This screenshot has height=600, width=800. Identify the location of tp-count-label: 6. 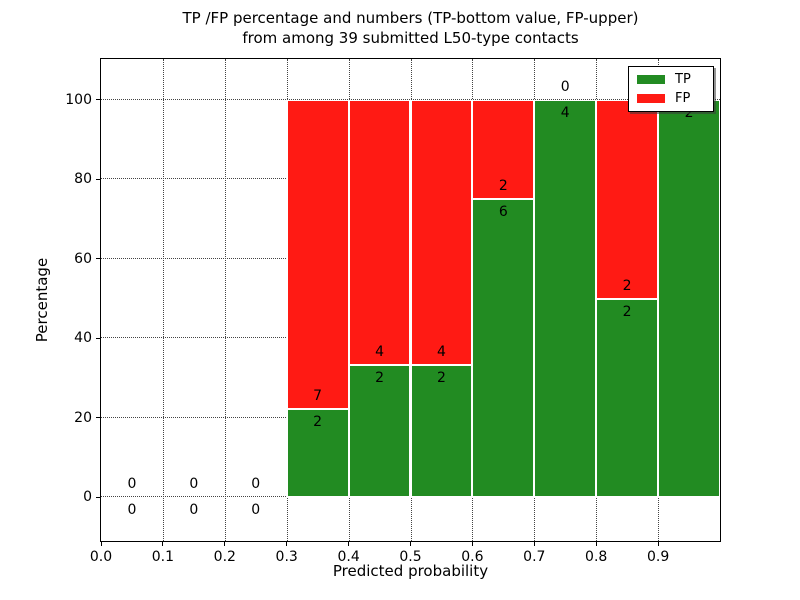
(503, 212).